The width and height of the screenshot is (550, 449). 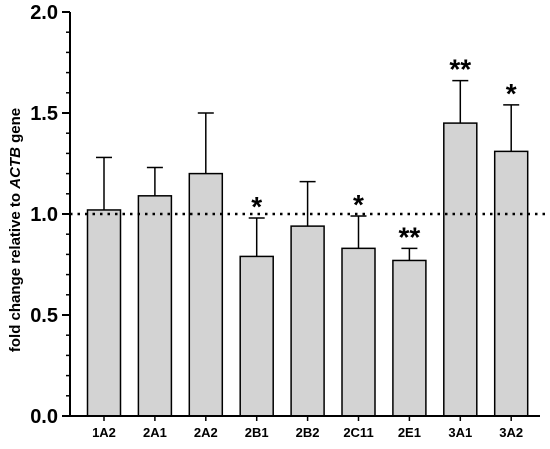 I want to click on y-tick-label: 0.0, so click(x=44, y=417).